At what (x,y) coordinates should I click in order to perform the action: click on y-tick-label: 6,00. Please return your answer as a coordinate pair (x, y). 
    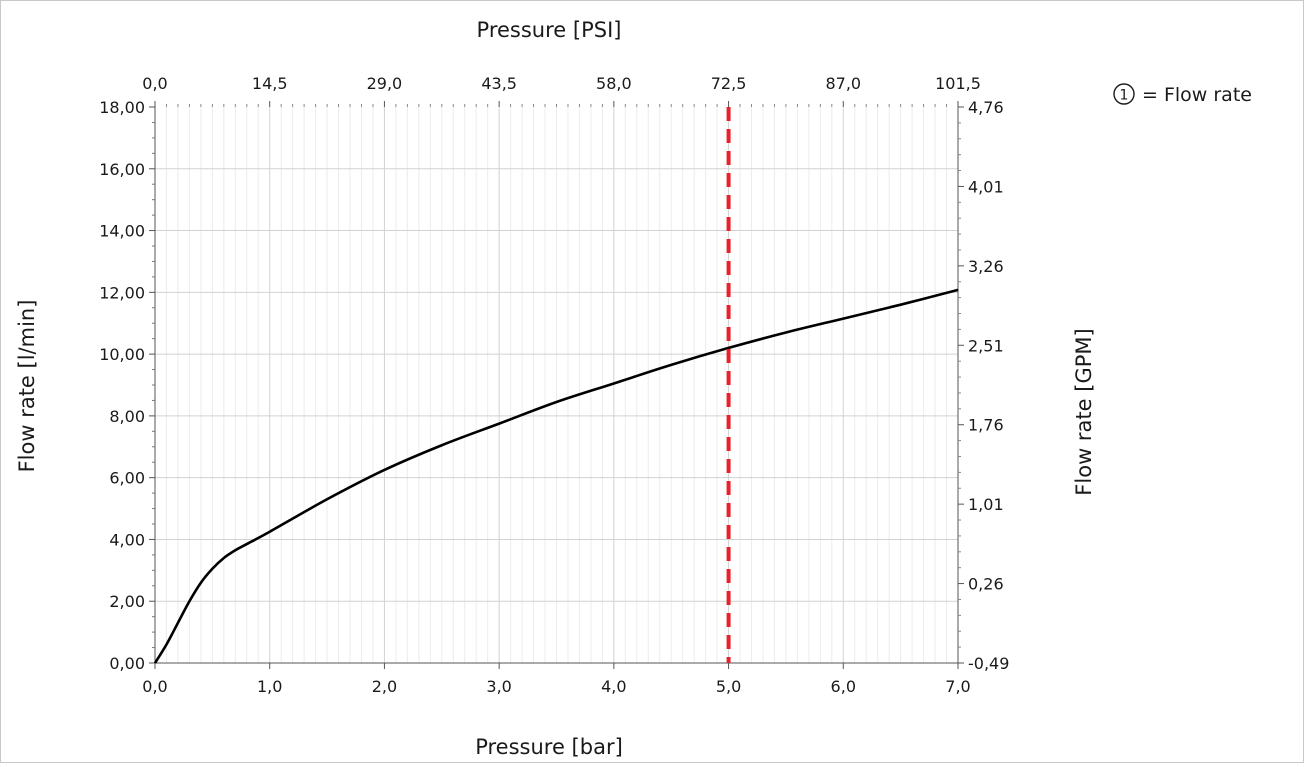
    Looking at the image, I should click on (127, 478).